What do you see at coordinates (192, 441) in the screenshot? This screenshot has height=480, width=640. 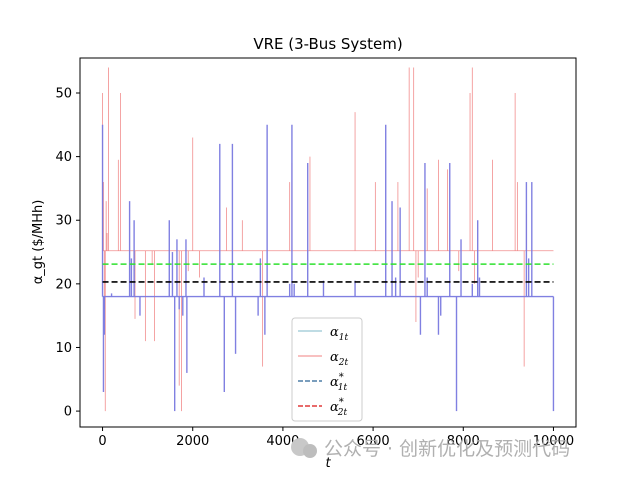 I see `x-tick-label: 2000` at bounding box center [192, 441].